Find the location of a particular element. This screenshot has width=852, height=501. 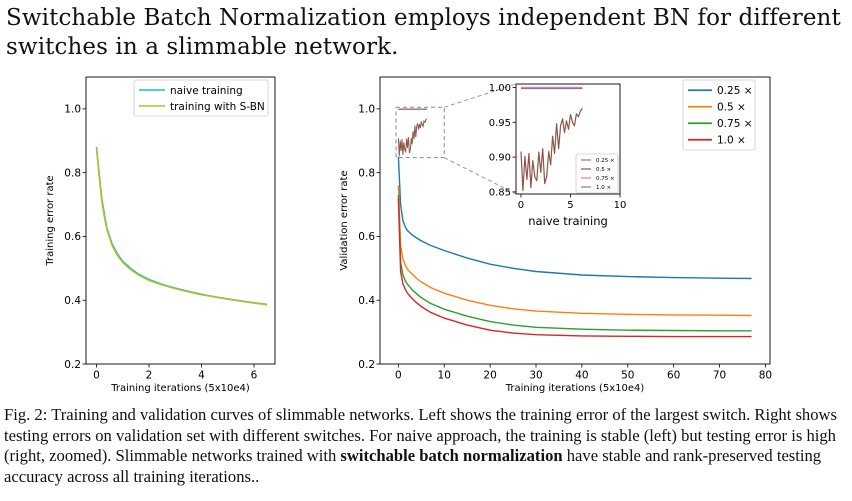

x-axis-label: naive training is located at coordinates (568, 221).